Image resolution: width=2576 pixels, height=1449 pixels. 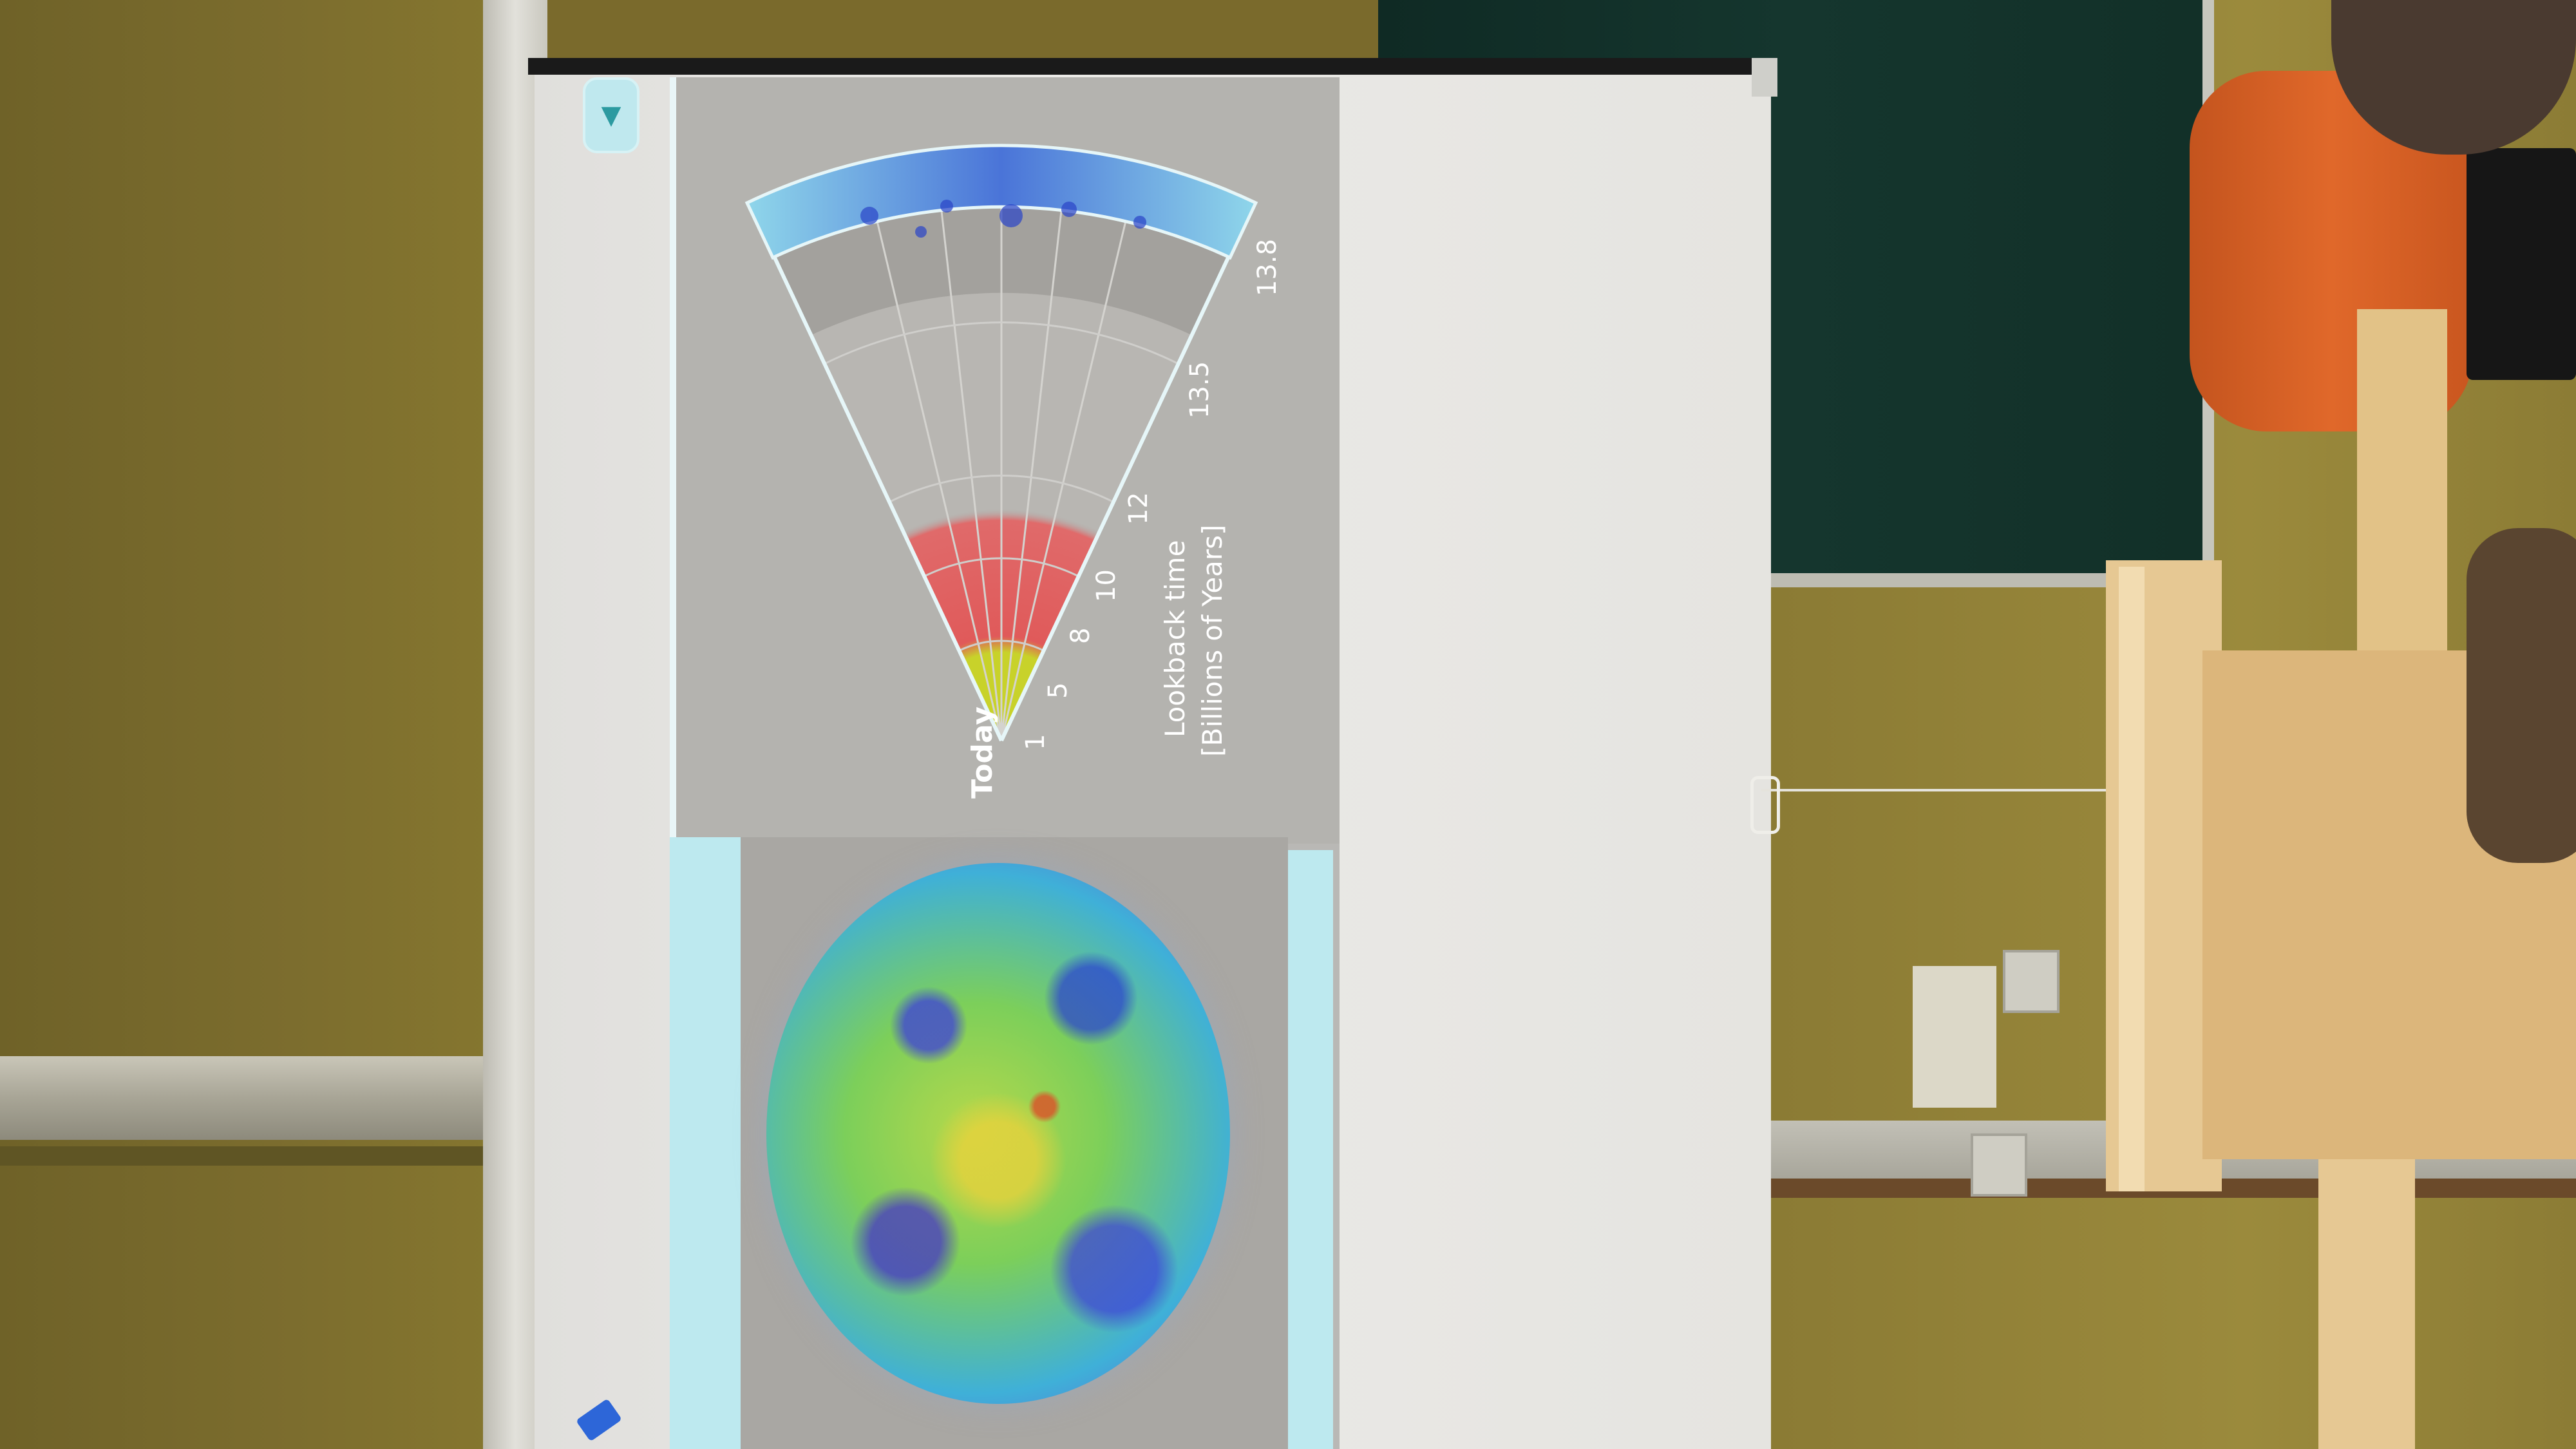 What do you see at coordinates (1954, 1037) in the screenshot?
I see `wall-notice` at bounding box center [1954, 1037].